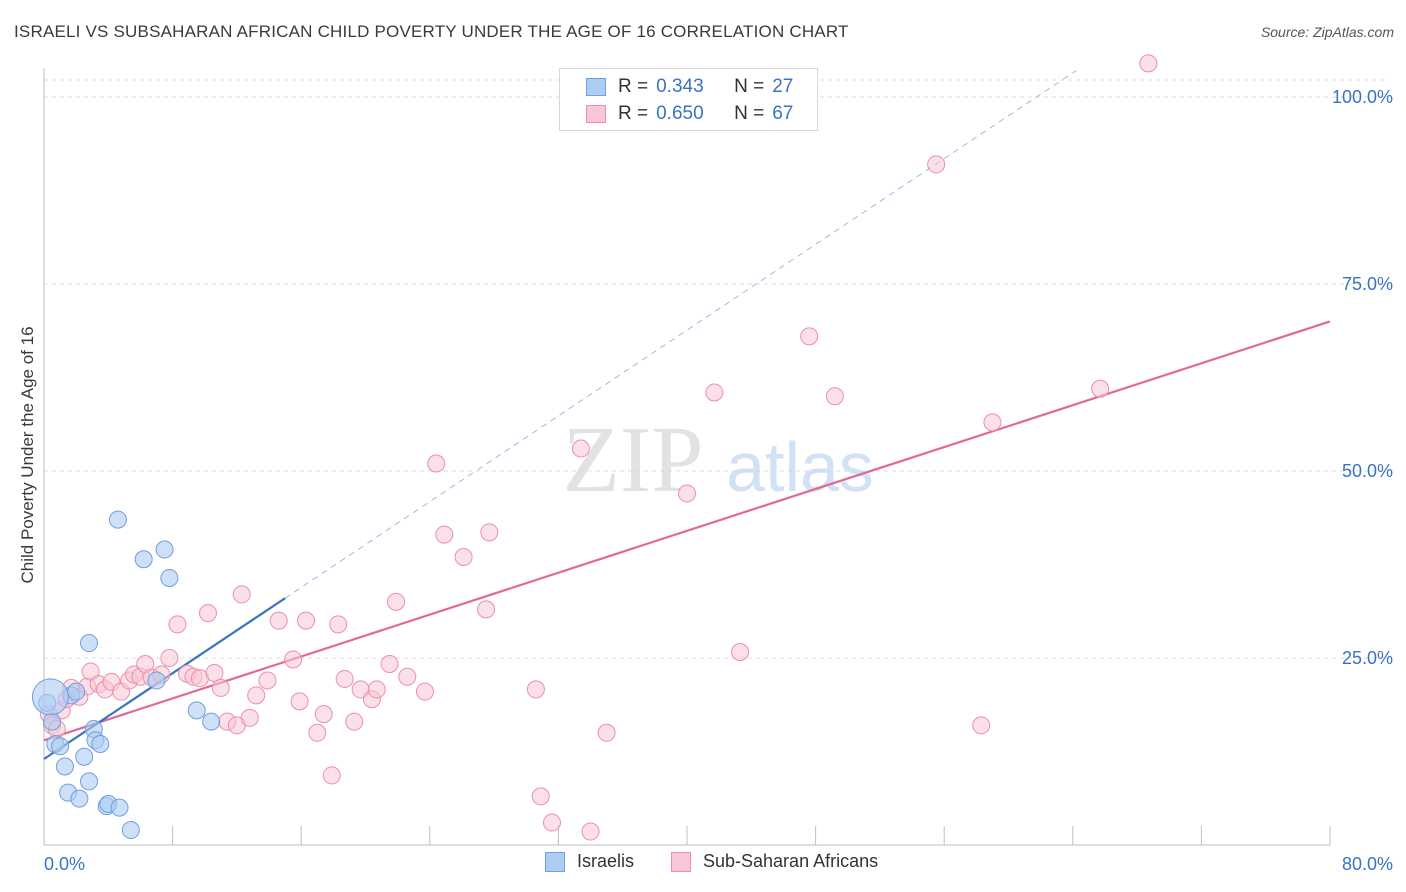  I want to click on israelis-legend-label: Israelis, so click(606, 861).